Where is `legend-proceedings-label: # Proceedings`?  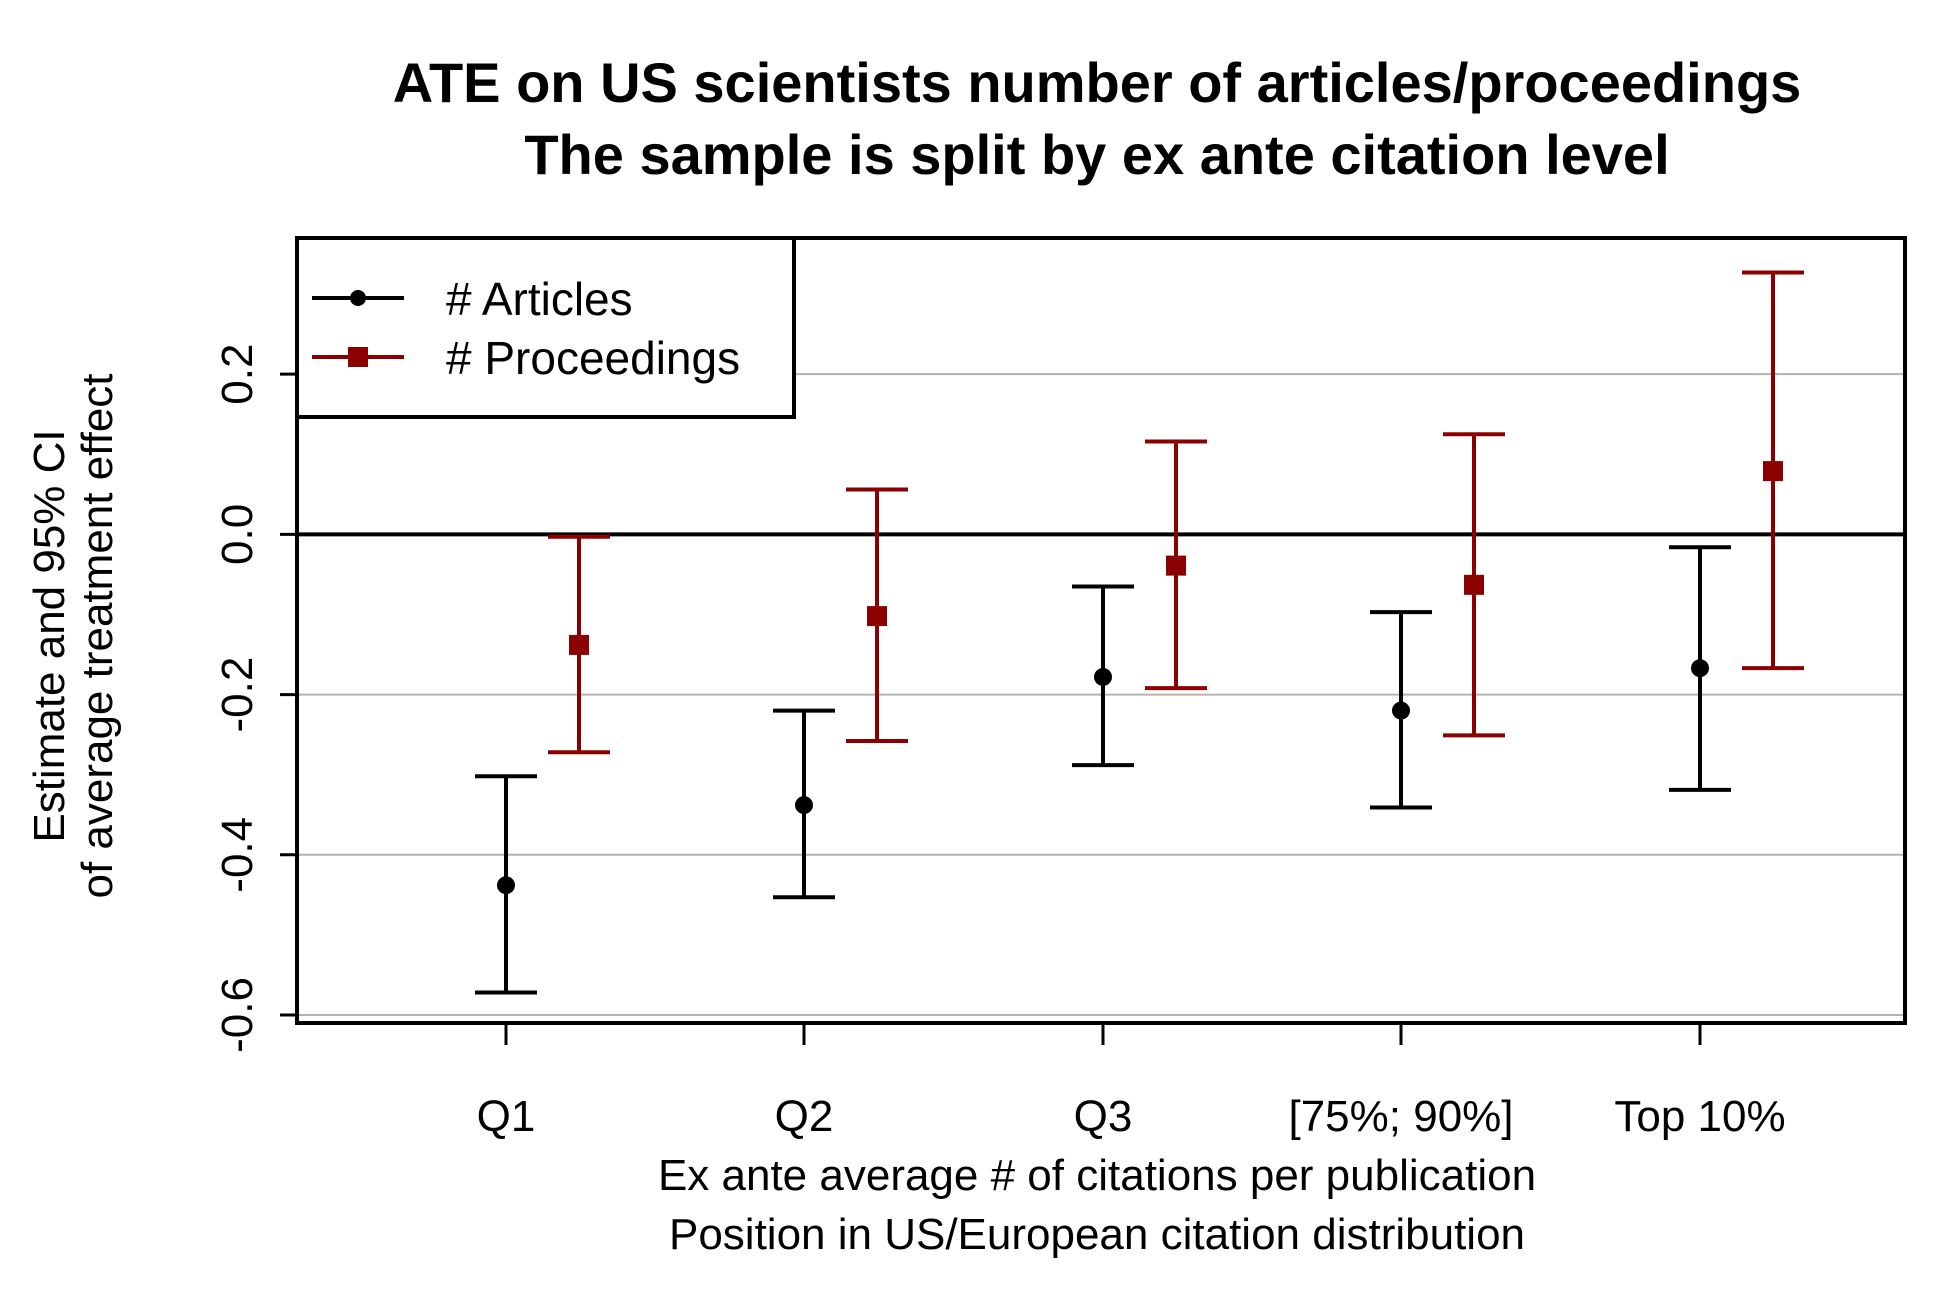
legend-proceedings-label: # Proceedings is located at coordinates (593, 358).